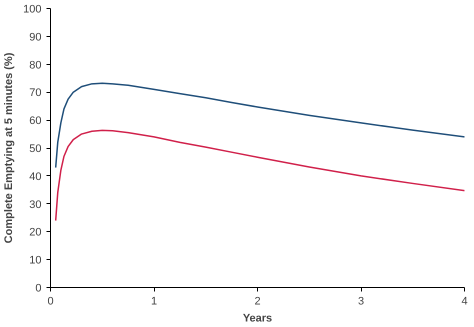 Image resolution: width=474 pixels, height=327 pixels. Describe the element at coordinates (257, 302) in the screenshot. I see `x-tick-label: 2` at that location.